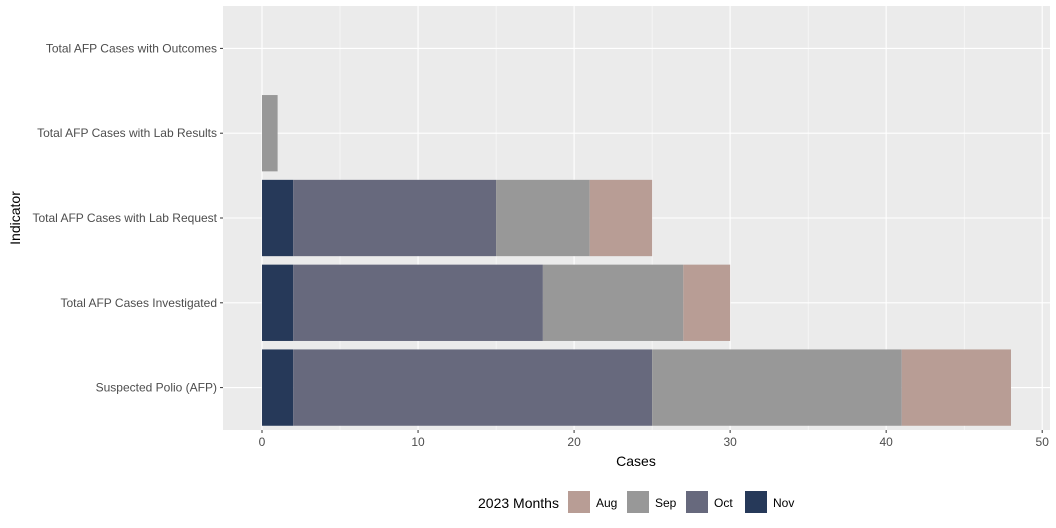  Describe the element at coordinates (1043, 442) in the screenshot. I see `x-tick-label: 50` at that location.